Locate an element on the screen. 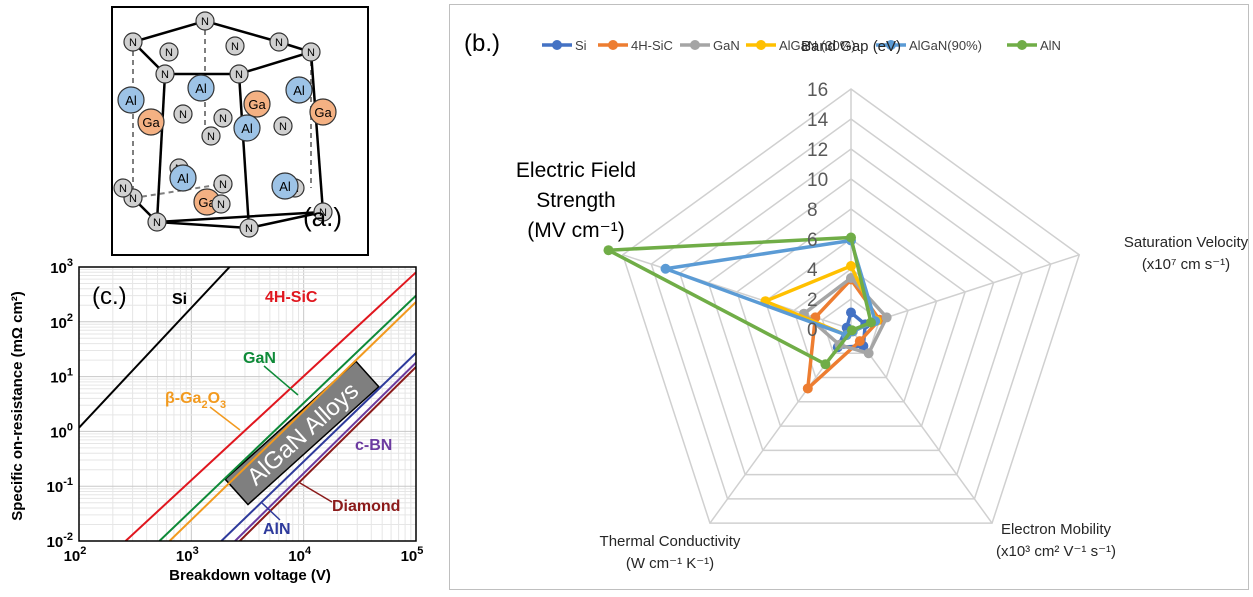 The height and width of the screenshot is (597, 1253). series-aln is located at coordinates (739, 301).